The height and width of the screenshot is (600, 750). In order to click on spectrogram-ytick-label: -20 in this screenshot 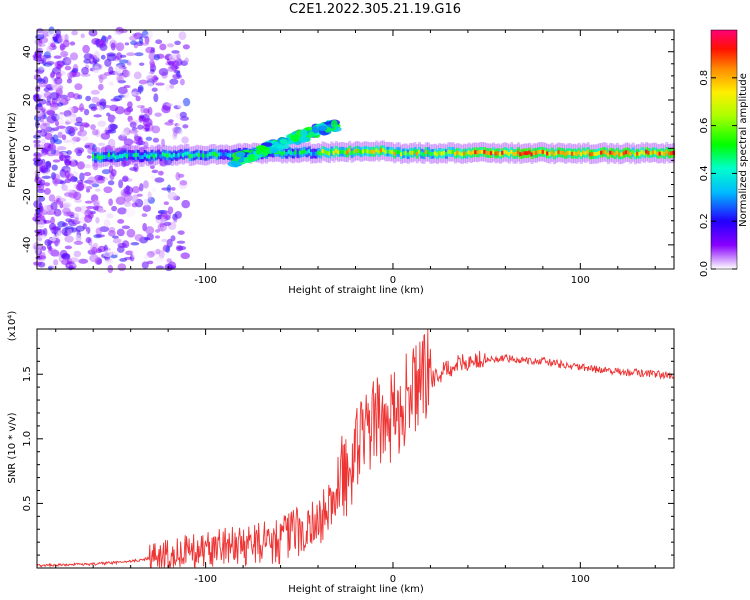, I will do `click(27, 196)`.